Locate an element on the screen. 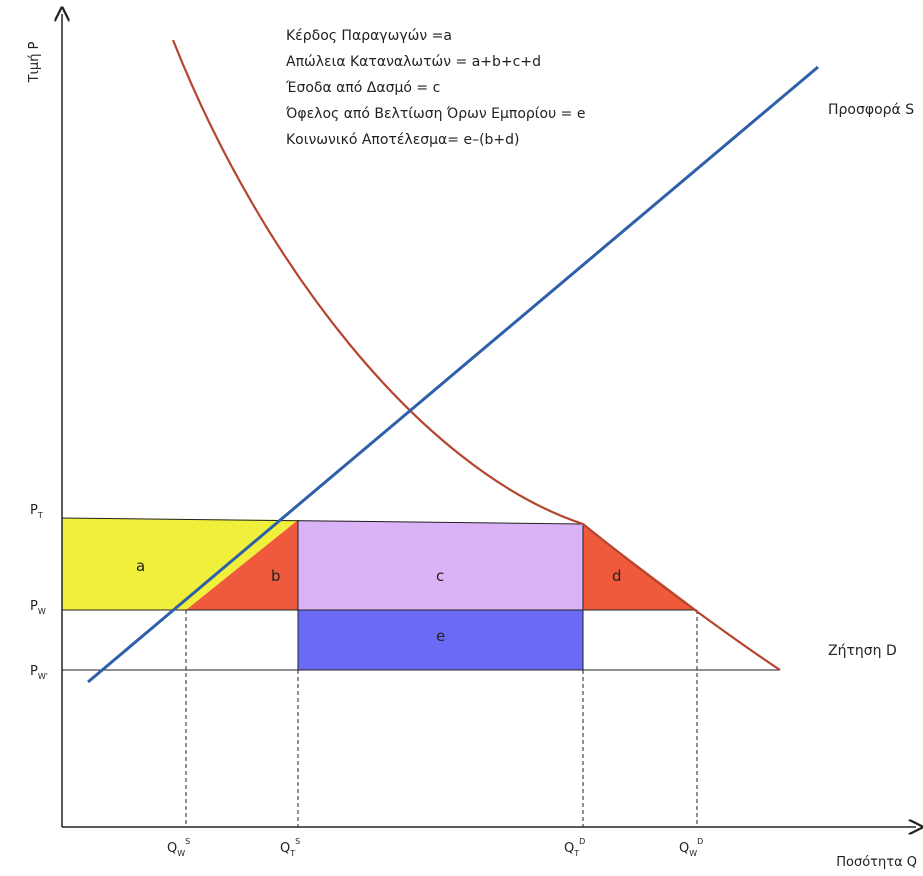 Image resolution: width=923 pixels, height=876 pixels. legend-tariff-revenue: Έσοδα από Δασμό = c is located at coordinates (362, 88).